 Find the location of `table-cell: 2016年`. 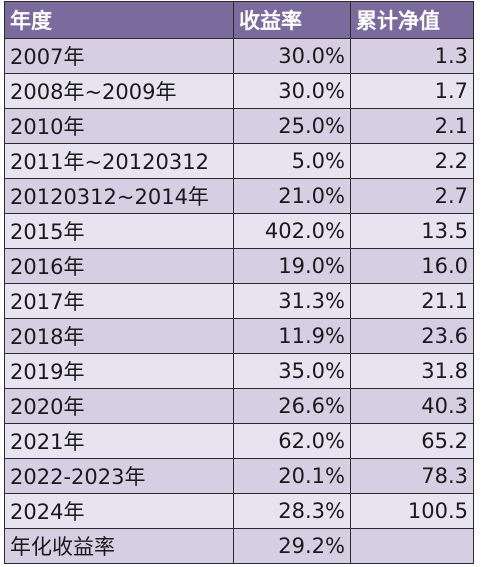

table-cell: 2016年 is located at coordinates (119, 266).